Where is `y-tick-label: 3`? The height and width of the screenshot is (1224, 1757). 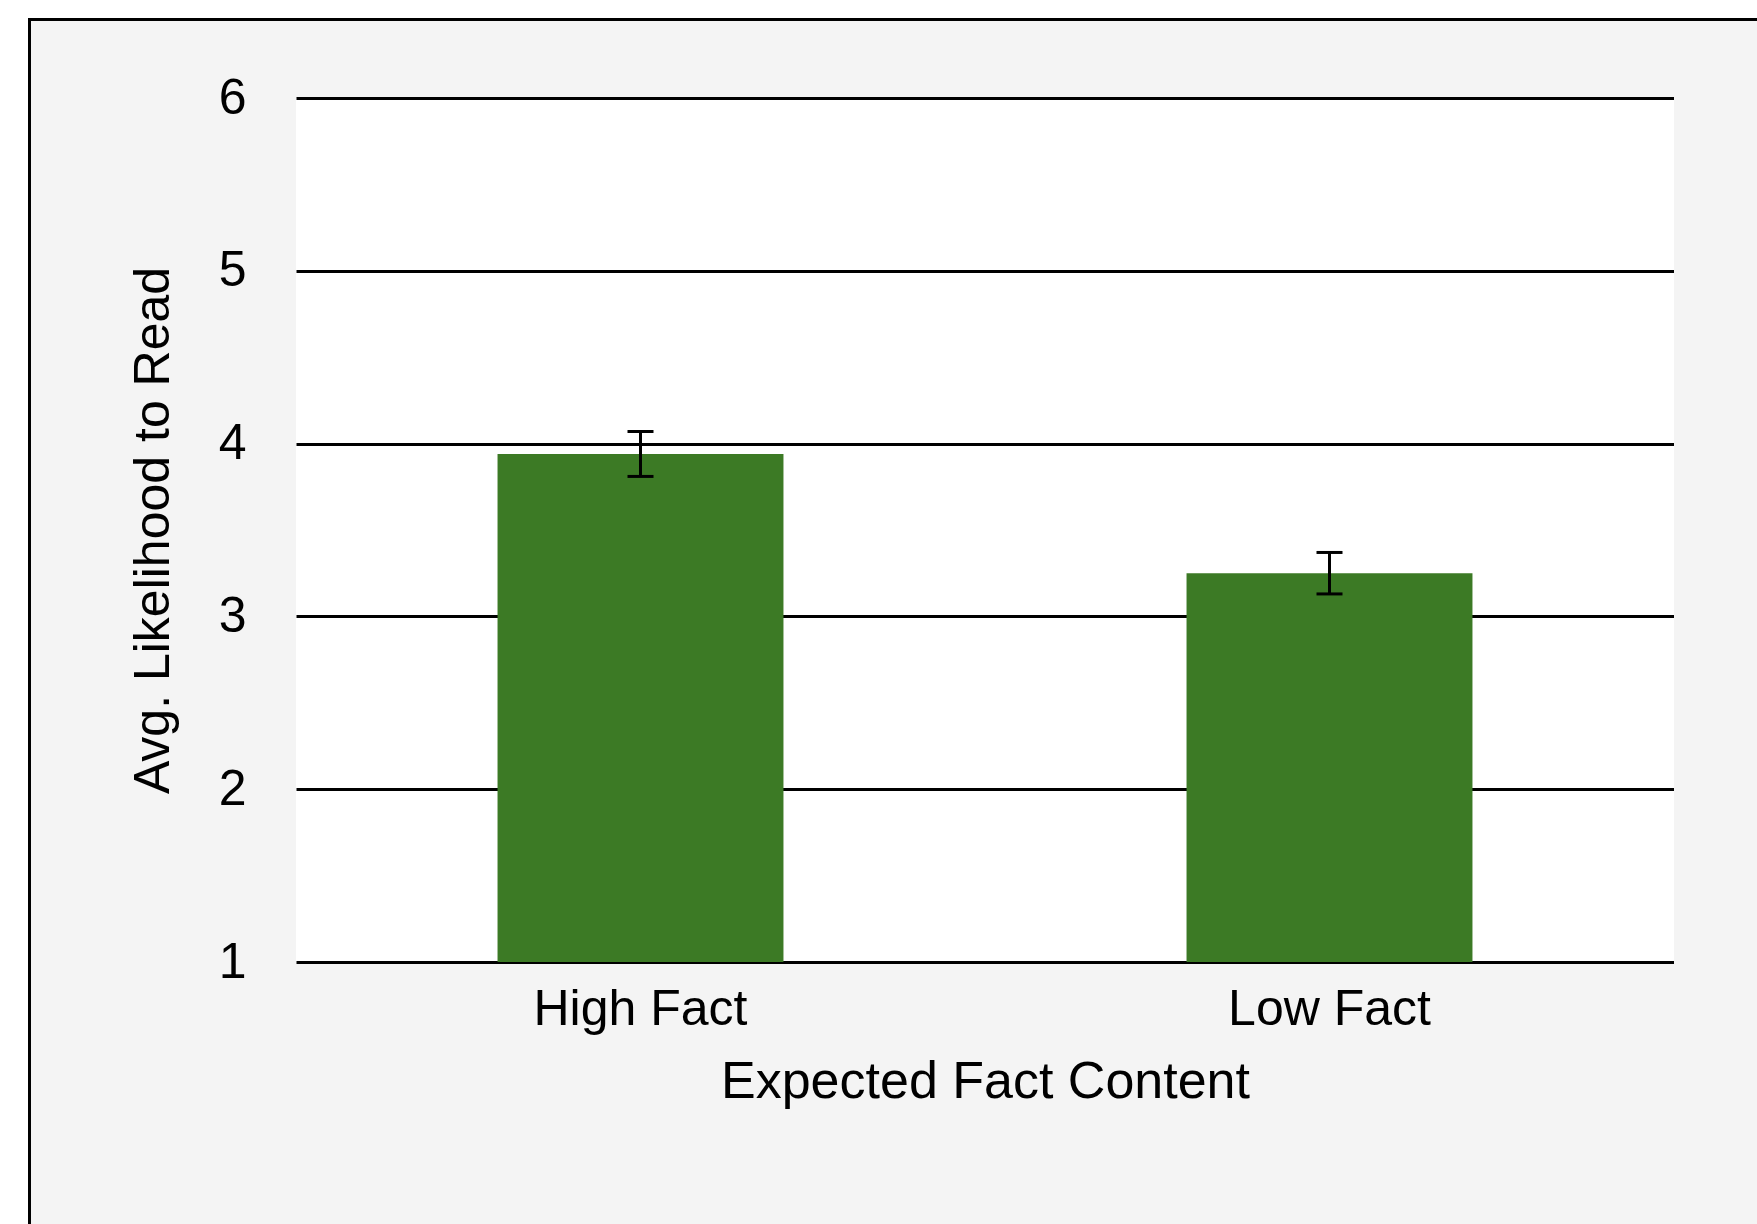 y-tick-label: 3 is located at coordinates (232, 614).